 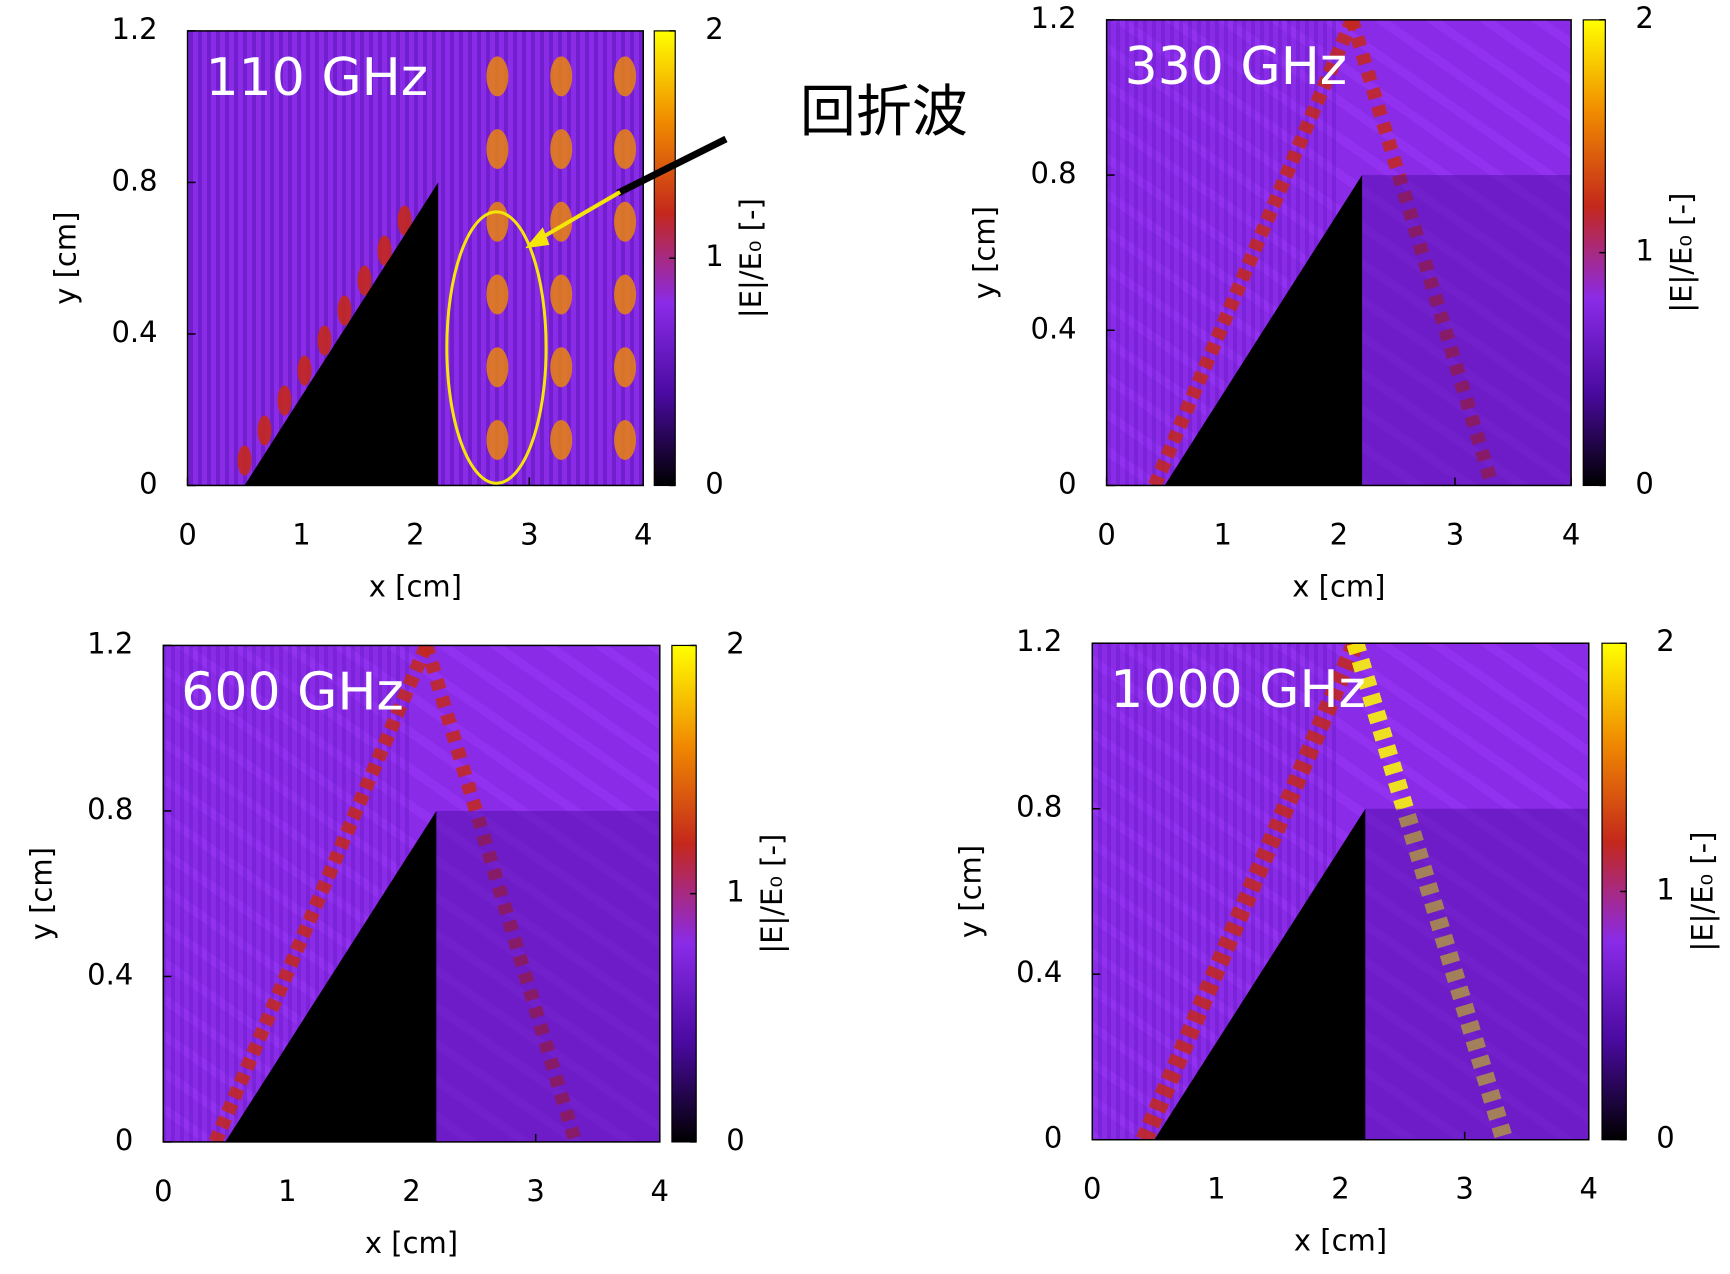 What do you see at coordinates (537, 238) in the screenshot?
I see `annotation-arrowhead` at bounding box center [537, 238].